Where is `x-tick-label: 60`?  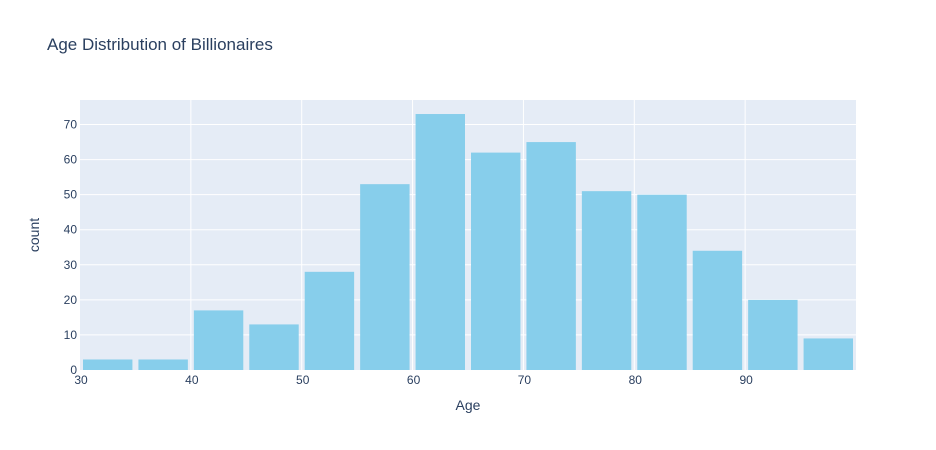 x-tick-label: 60 is located at coordinates (414, 380).